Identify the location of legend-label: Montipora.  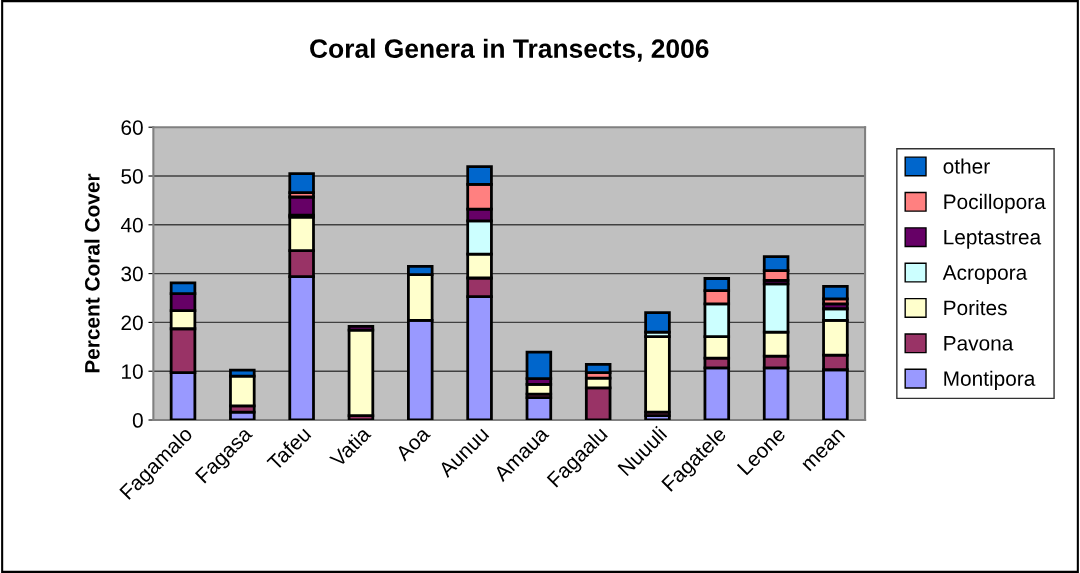
(990, 380).